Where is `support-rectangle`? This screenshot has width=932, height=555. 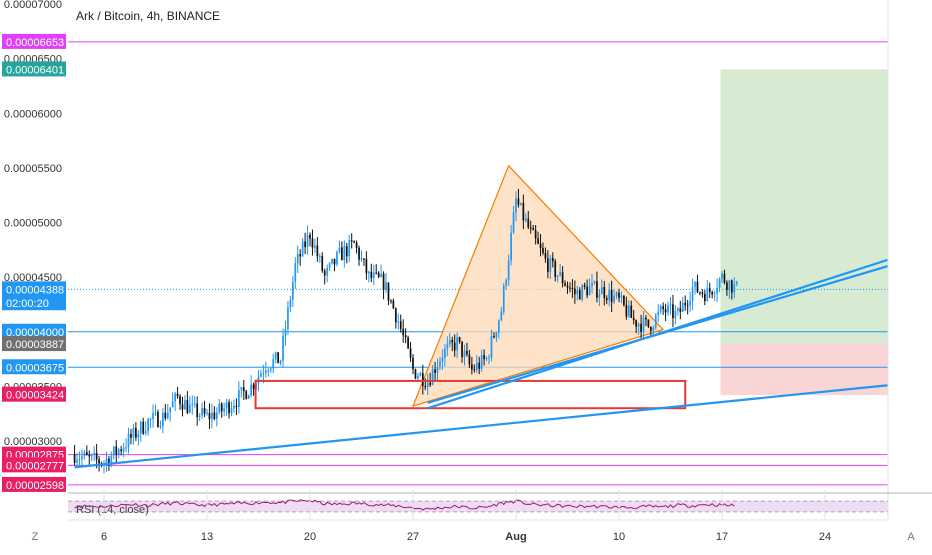 support-rectangle is located at coordinates (470, 394).